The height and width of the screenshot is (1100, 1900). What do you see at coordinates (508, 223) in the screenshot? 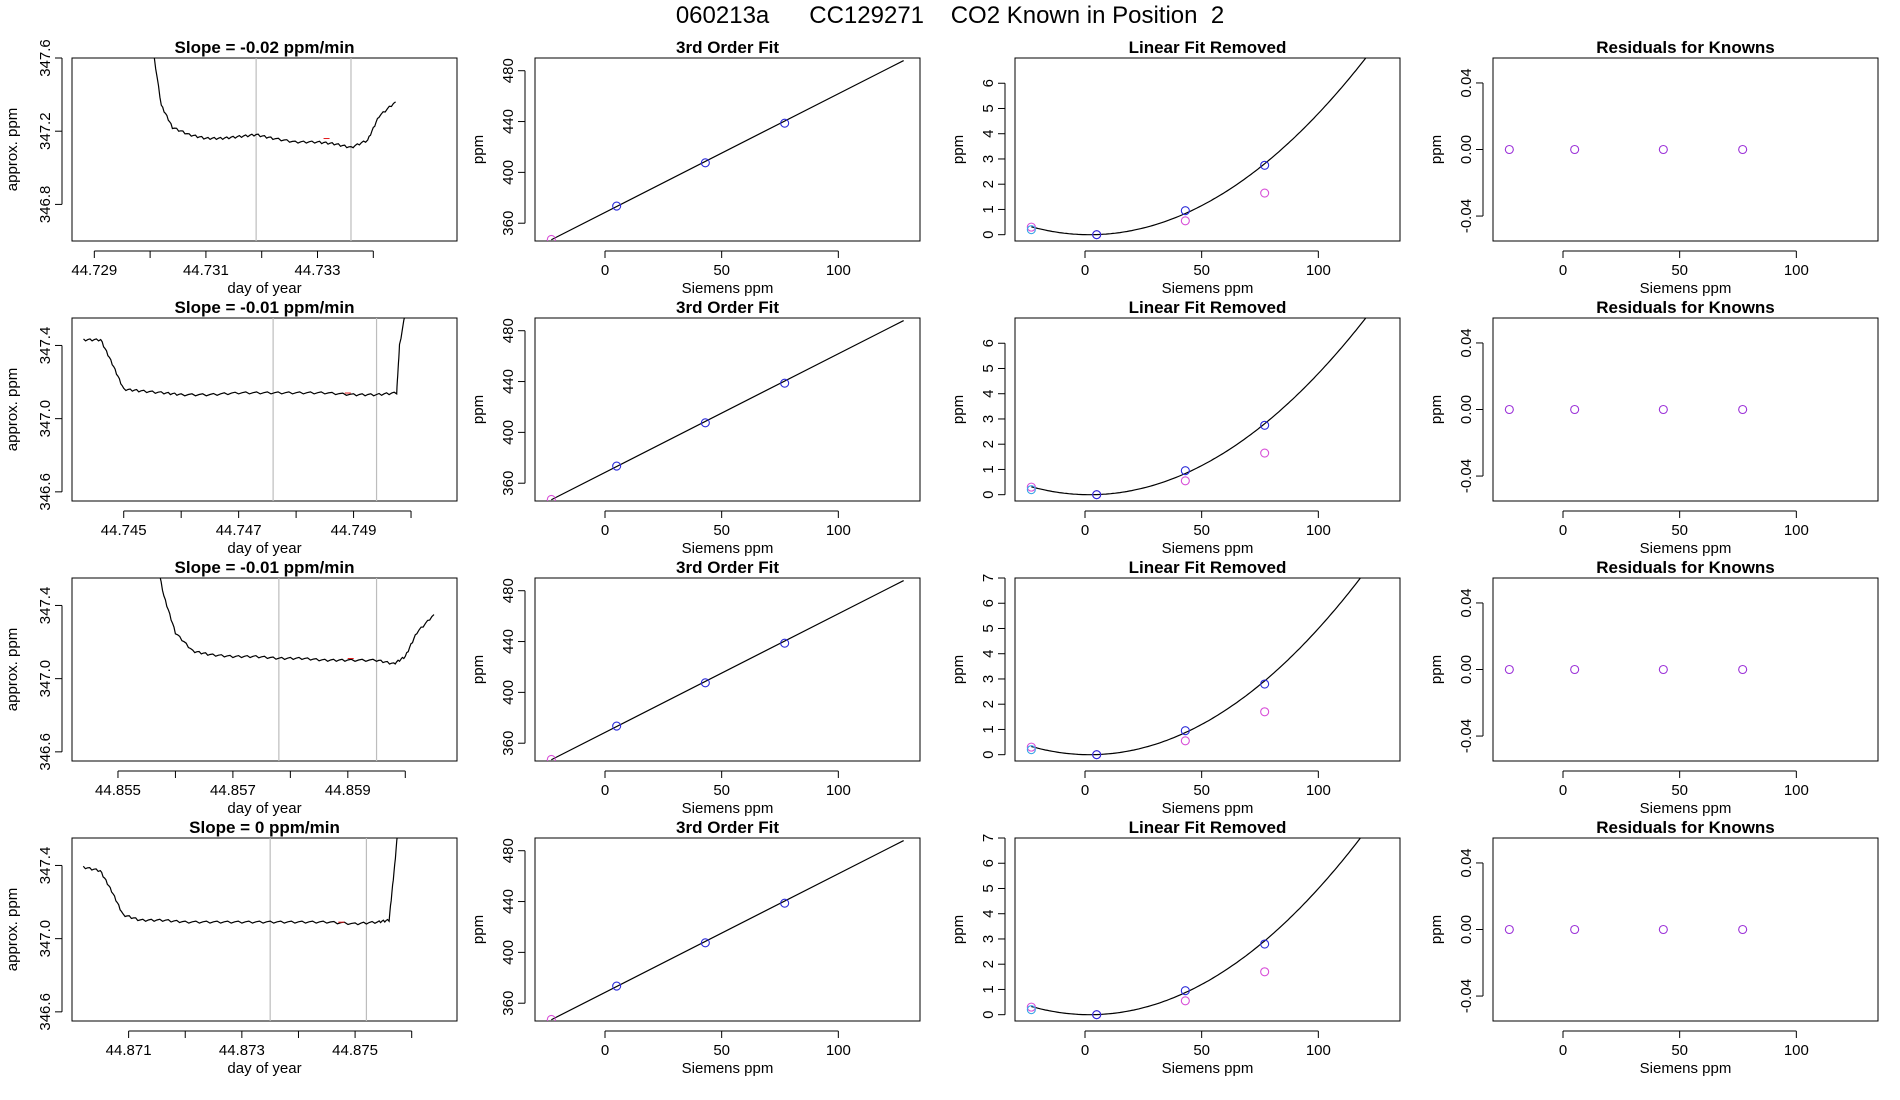
I see `y-tick-label: 360` at bounding box center [508, 223].